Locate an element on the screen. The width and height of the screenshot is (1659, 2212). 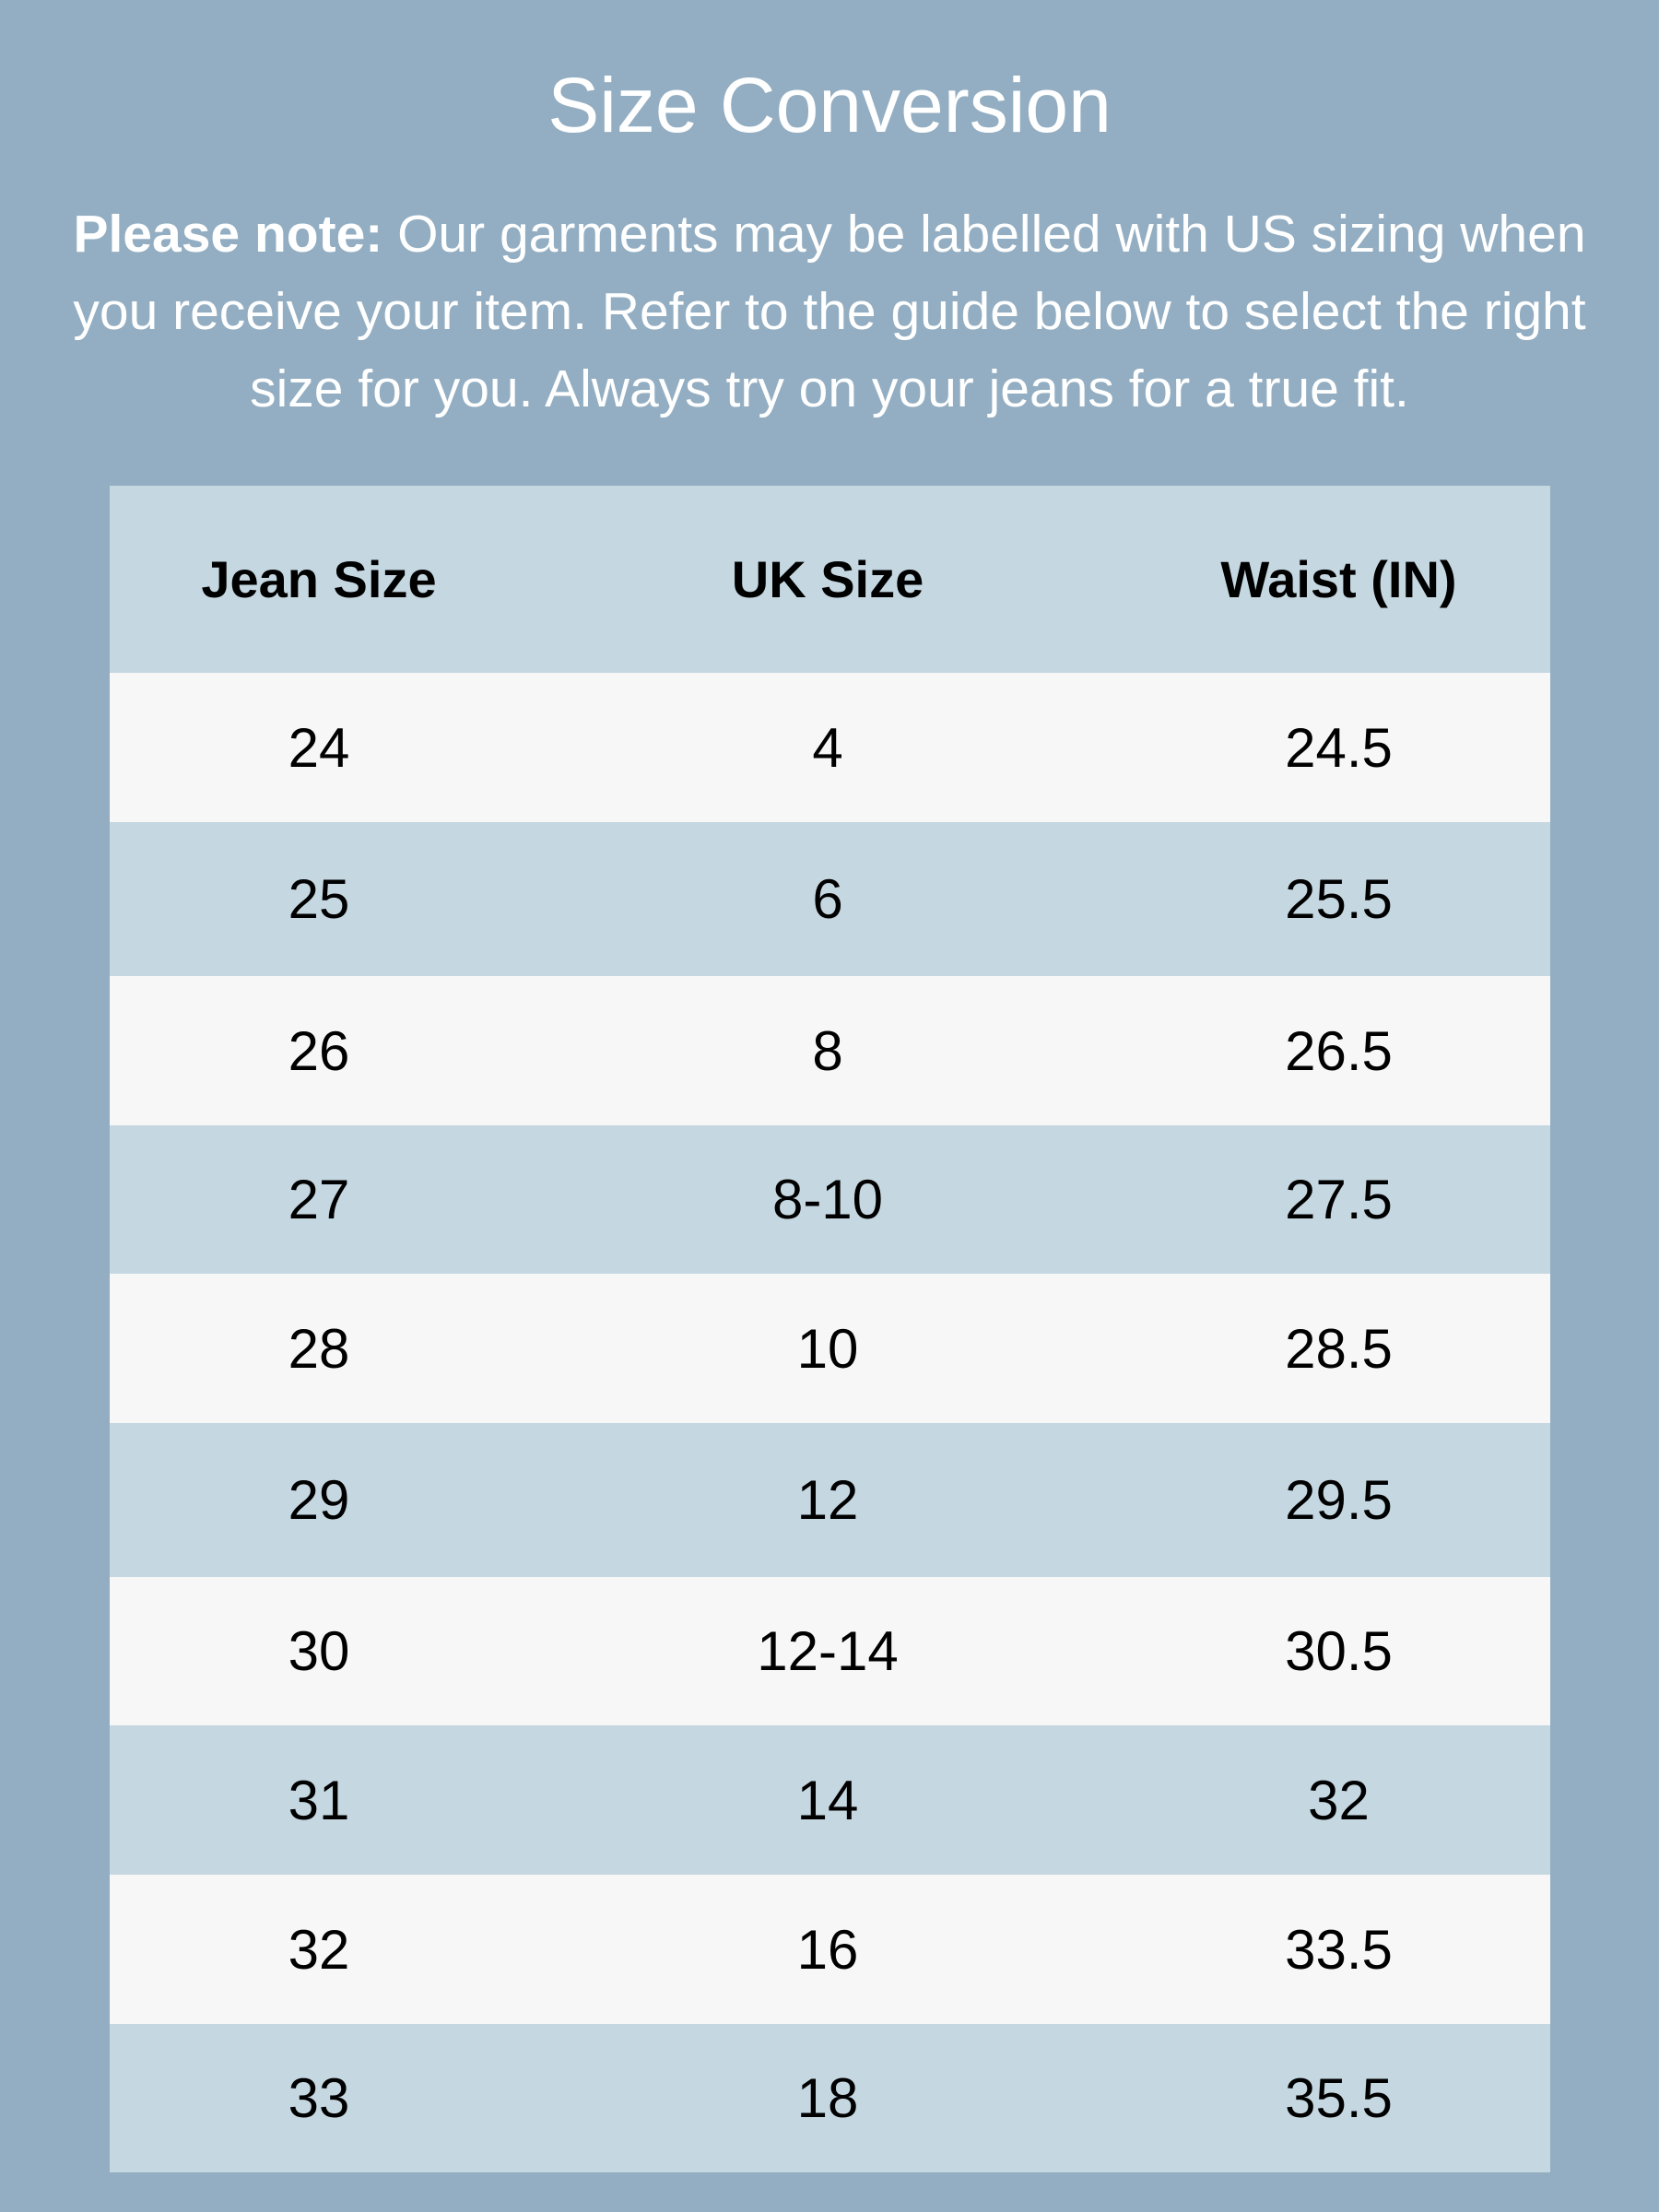
header-uk-size: UK Size is located at coordinates (827, 579).